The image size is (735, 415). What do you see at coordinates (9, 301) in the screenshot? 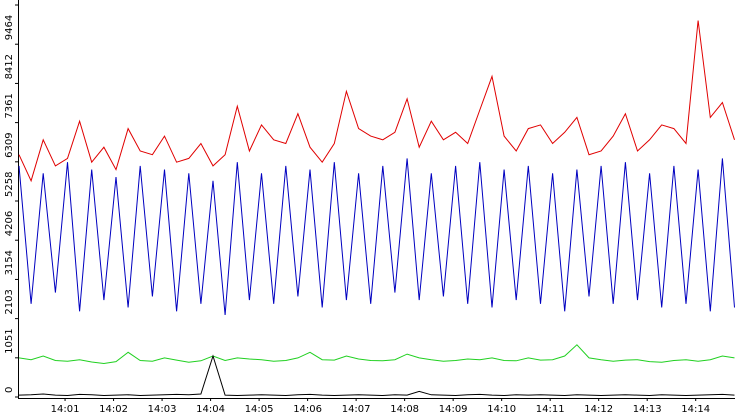
I see `y-tick-label: 2103` at bounding box center [9, 301].